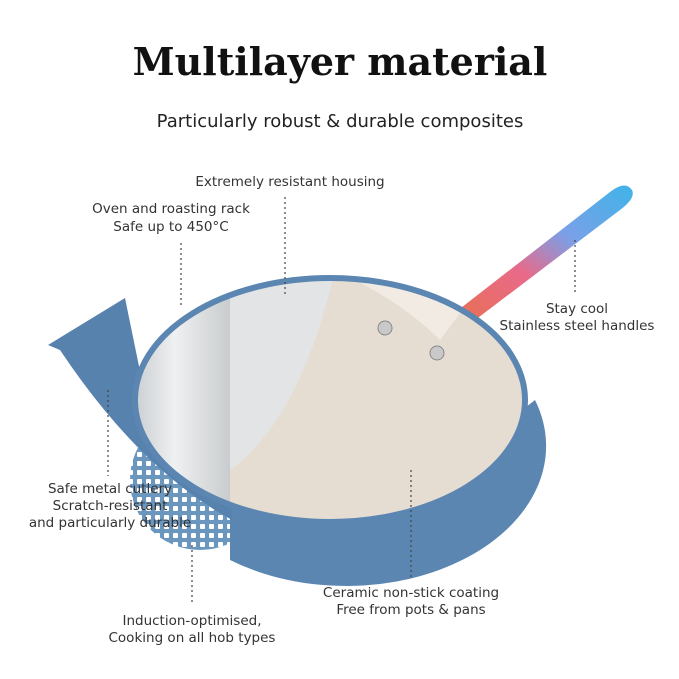 The image size is (679, 679). What do you see at coordinates (170, 227) in the screenshot?
I see `callout-line: Safe up to 450°C` at bounding box center [170, 227].